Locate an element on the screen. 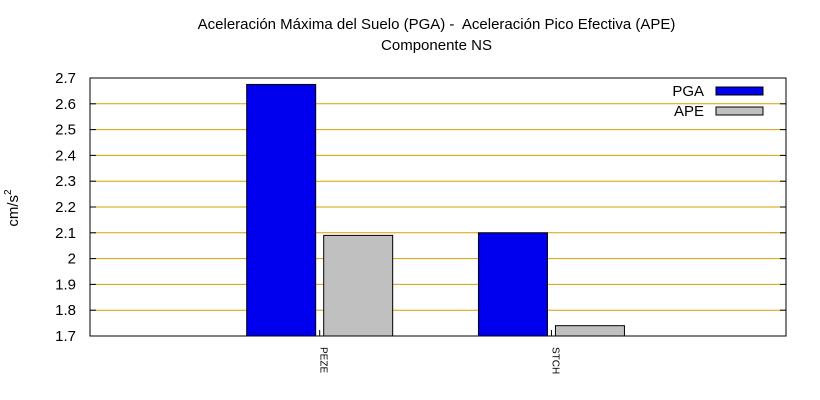  chart-subtitle: Componente NS is located at coordinates (436, 45).